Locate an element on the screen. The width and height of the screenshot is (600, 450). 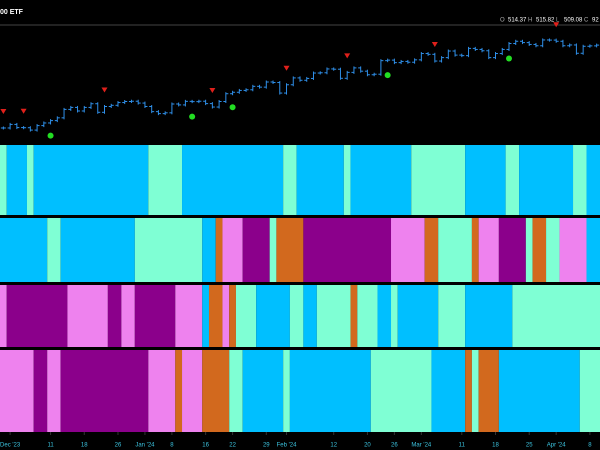
ohlc-value: 515.82 is located at coordinates (545, 21).